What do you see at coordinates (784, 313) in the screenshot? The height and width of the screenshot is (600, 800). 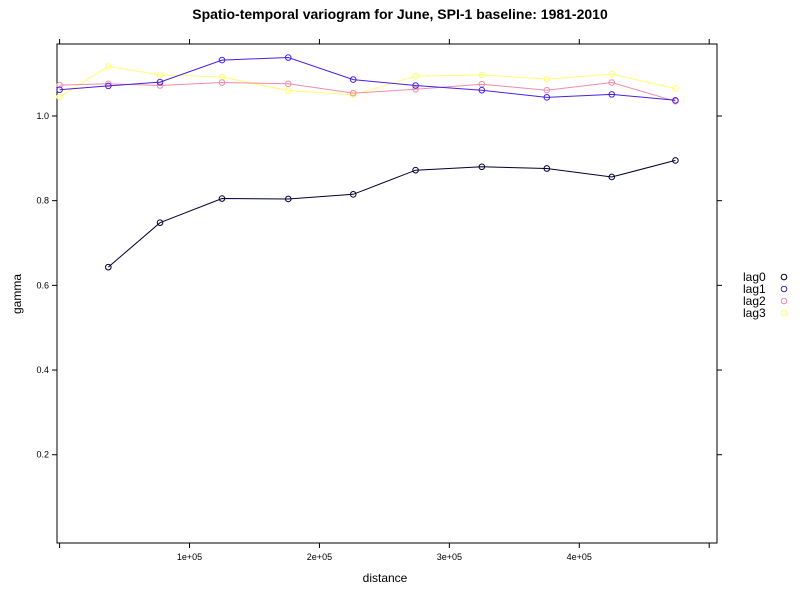 I see `legend-marker-lag3` at bounding box center [784, 313].